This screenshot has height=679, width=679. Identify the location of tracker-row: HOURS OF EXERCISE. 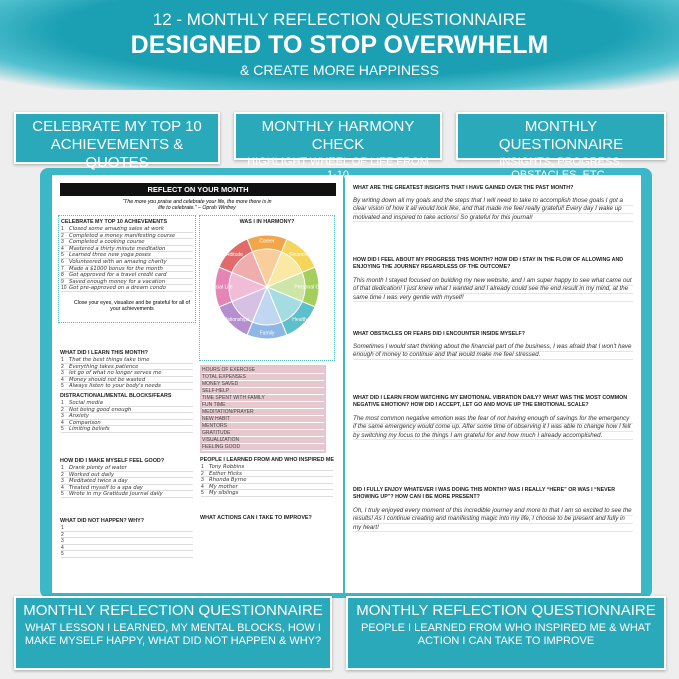
(263, 370).